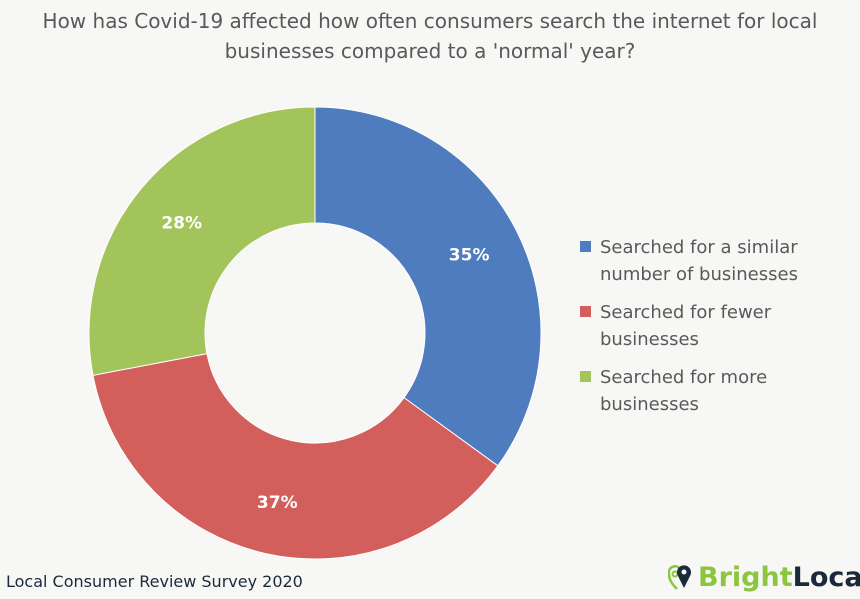 This screenshot has height=599, width=860. I want to click on legend-item: Searched for fewer businesses, so click(708, 326).